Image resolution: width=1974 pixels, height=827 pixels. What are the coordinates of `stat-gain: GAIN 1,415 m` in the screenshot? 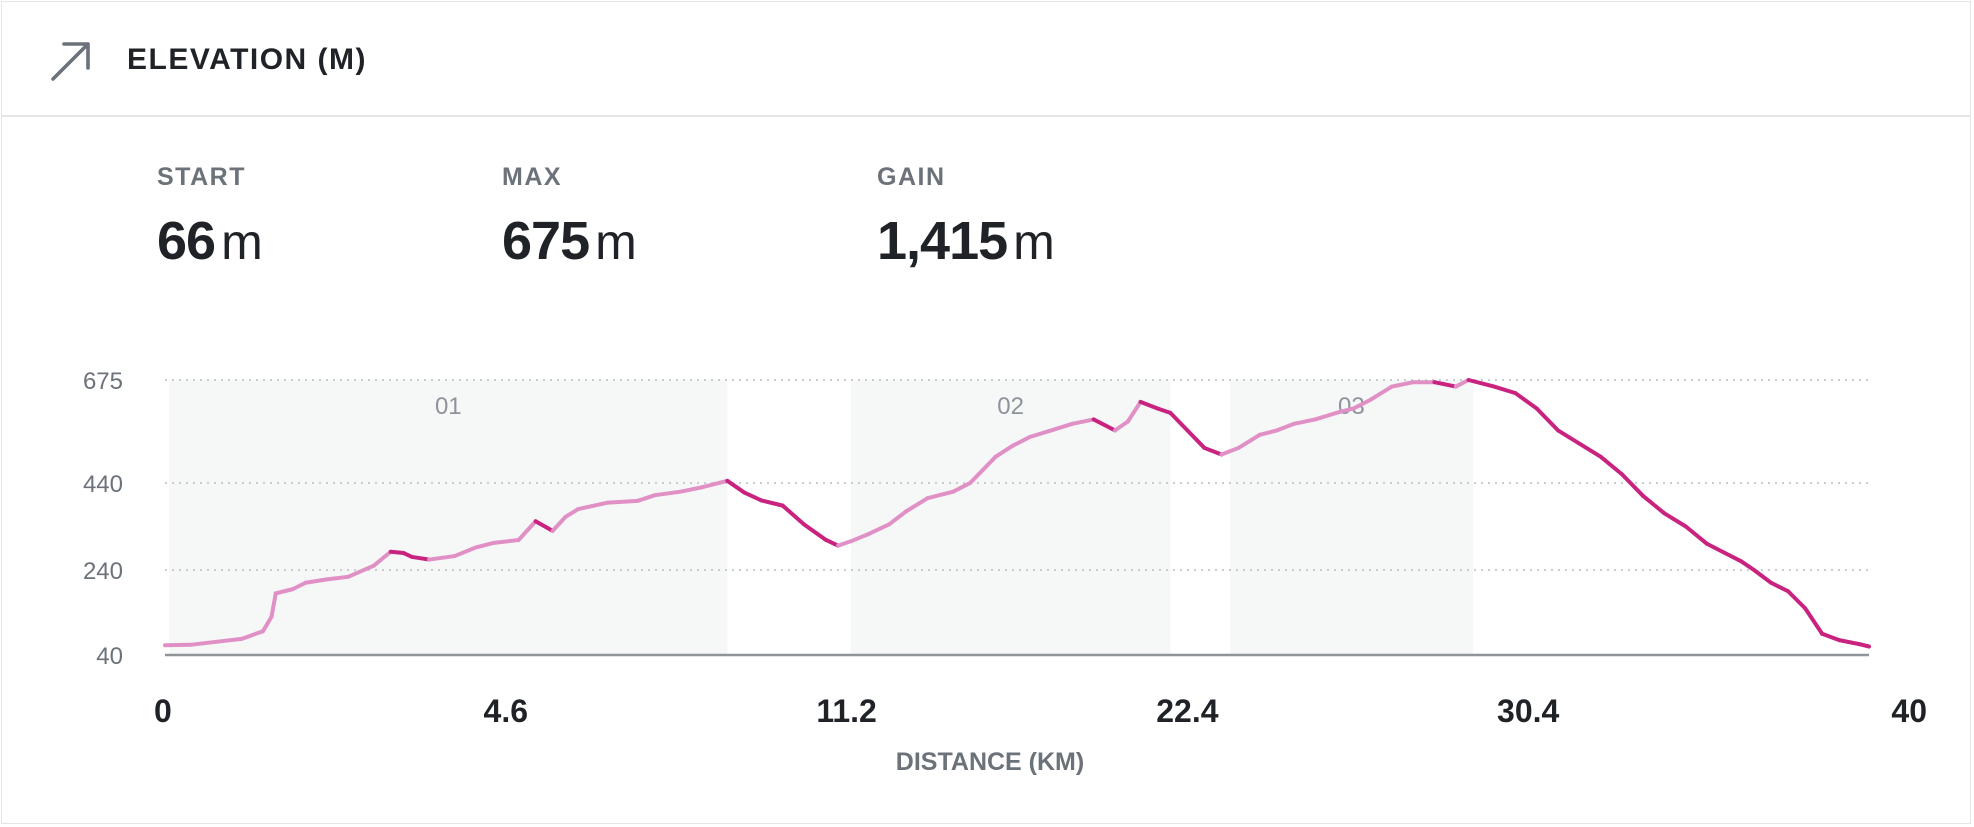 It's located at (966, 224).